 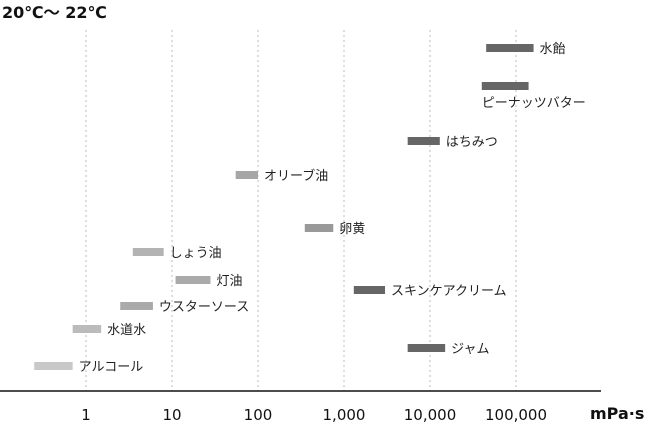 I want to click on chart-title: 20℃〜 22℃, so click(x=54, y=12).